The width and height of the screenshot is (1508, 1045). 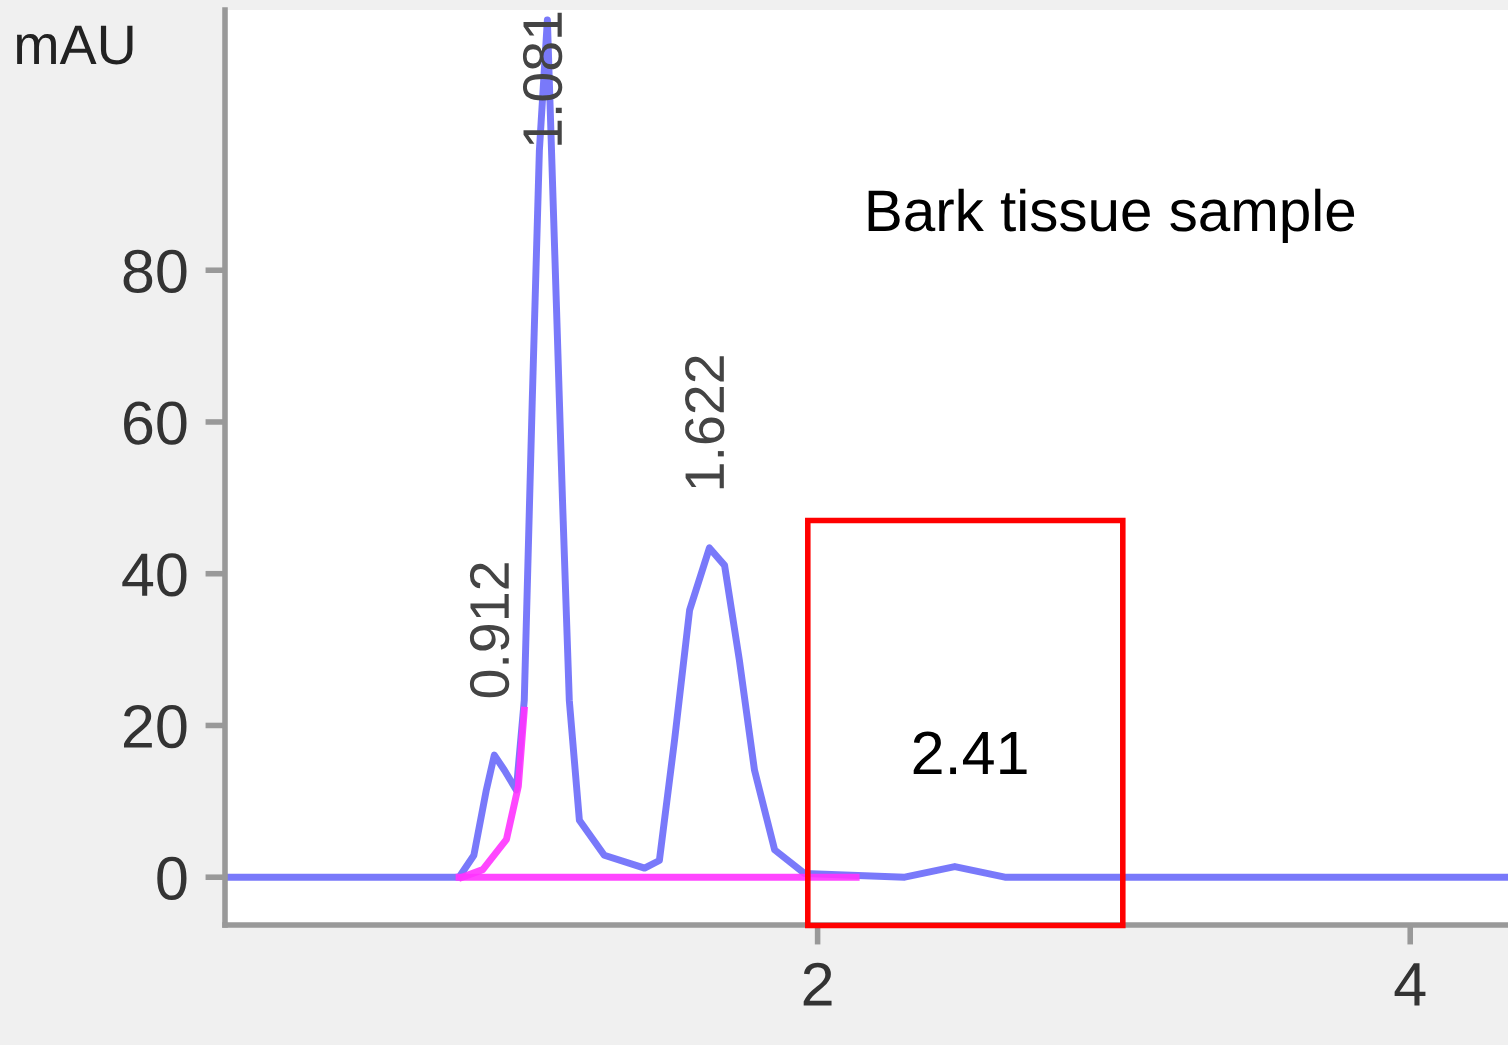 I want to click on y-axis-title: mAU, so click(x=74, y=45).